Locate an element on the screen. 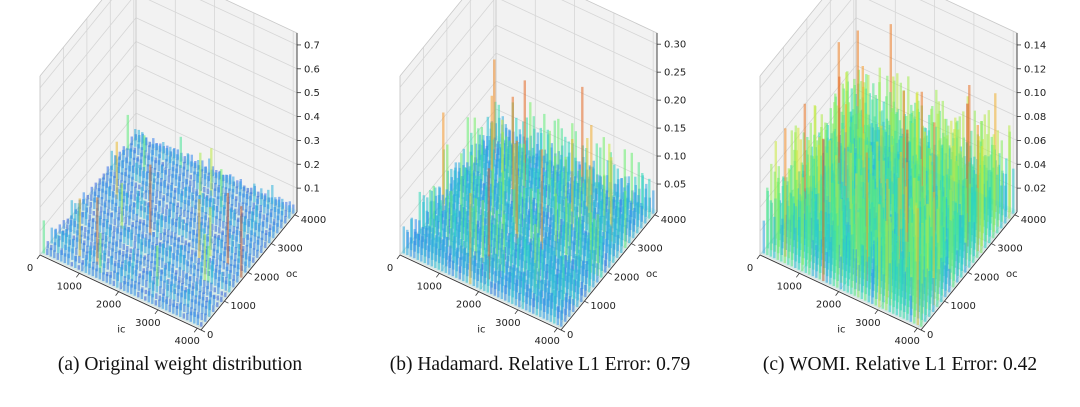 Image resolution: width=1080 pixels, height=407 pixels. pane-left is located at coordinates (448, 127).